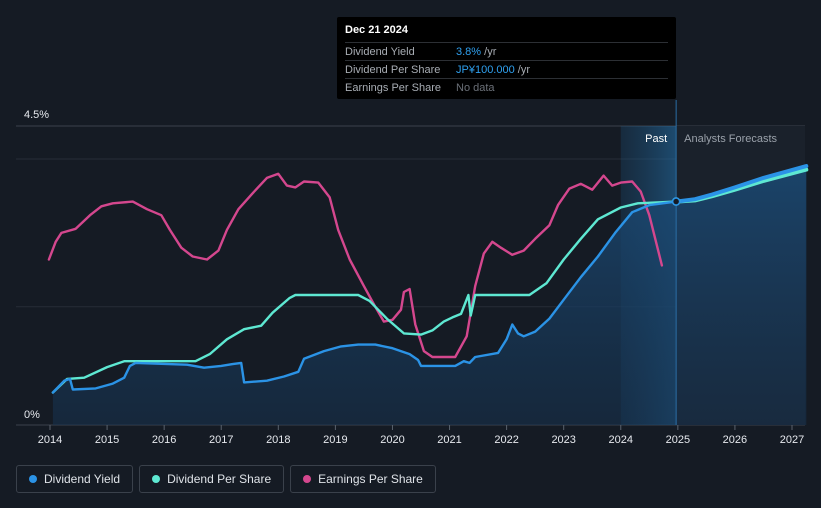 This screenshot has height=508, width=821. Describe the element at coordinates (469, 51) in the screenshot. I see `tooltip-value: 3.8%` at that location.